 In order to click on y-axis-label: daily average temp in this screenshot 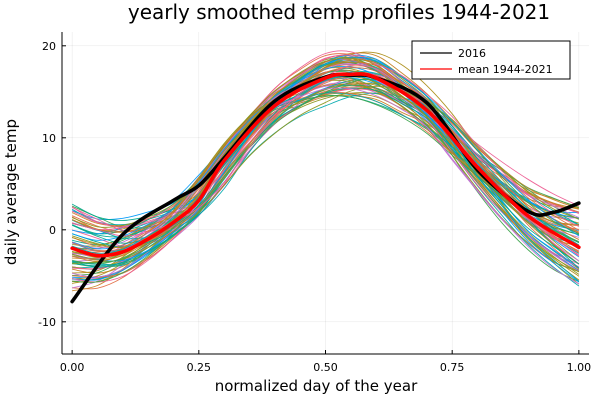, I will do `click(11, 192)`.